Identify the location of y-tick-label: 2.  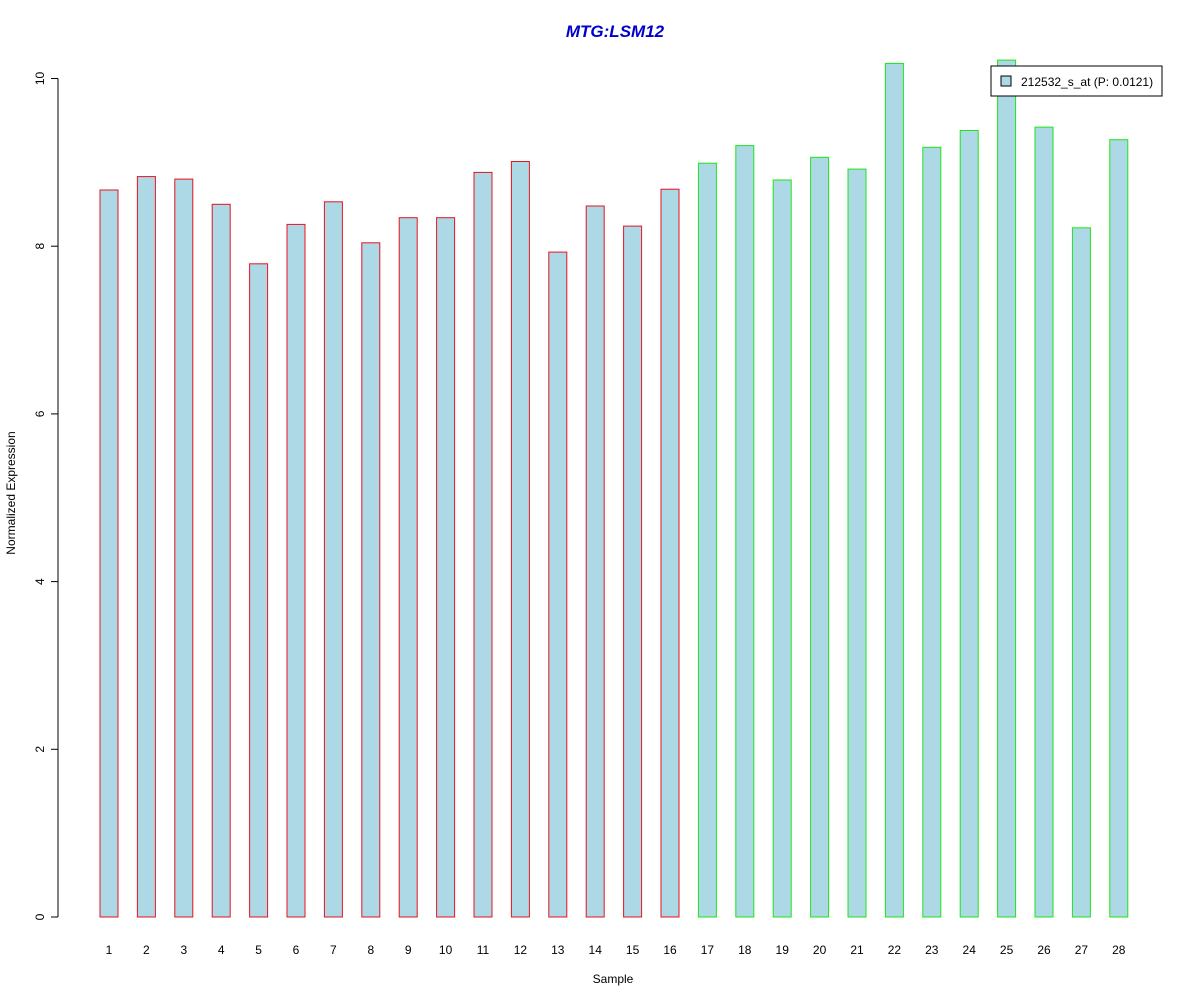
(40, 749).